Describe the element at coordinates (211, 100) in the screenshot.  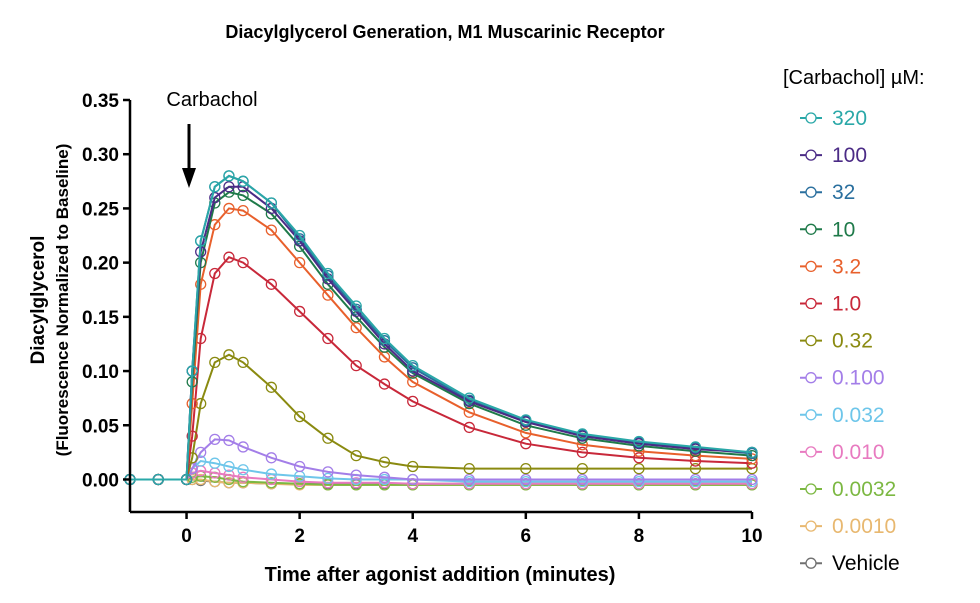
I see `carbachol-annotation: Carbachol` at that location.